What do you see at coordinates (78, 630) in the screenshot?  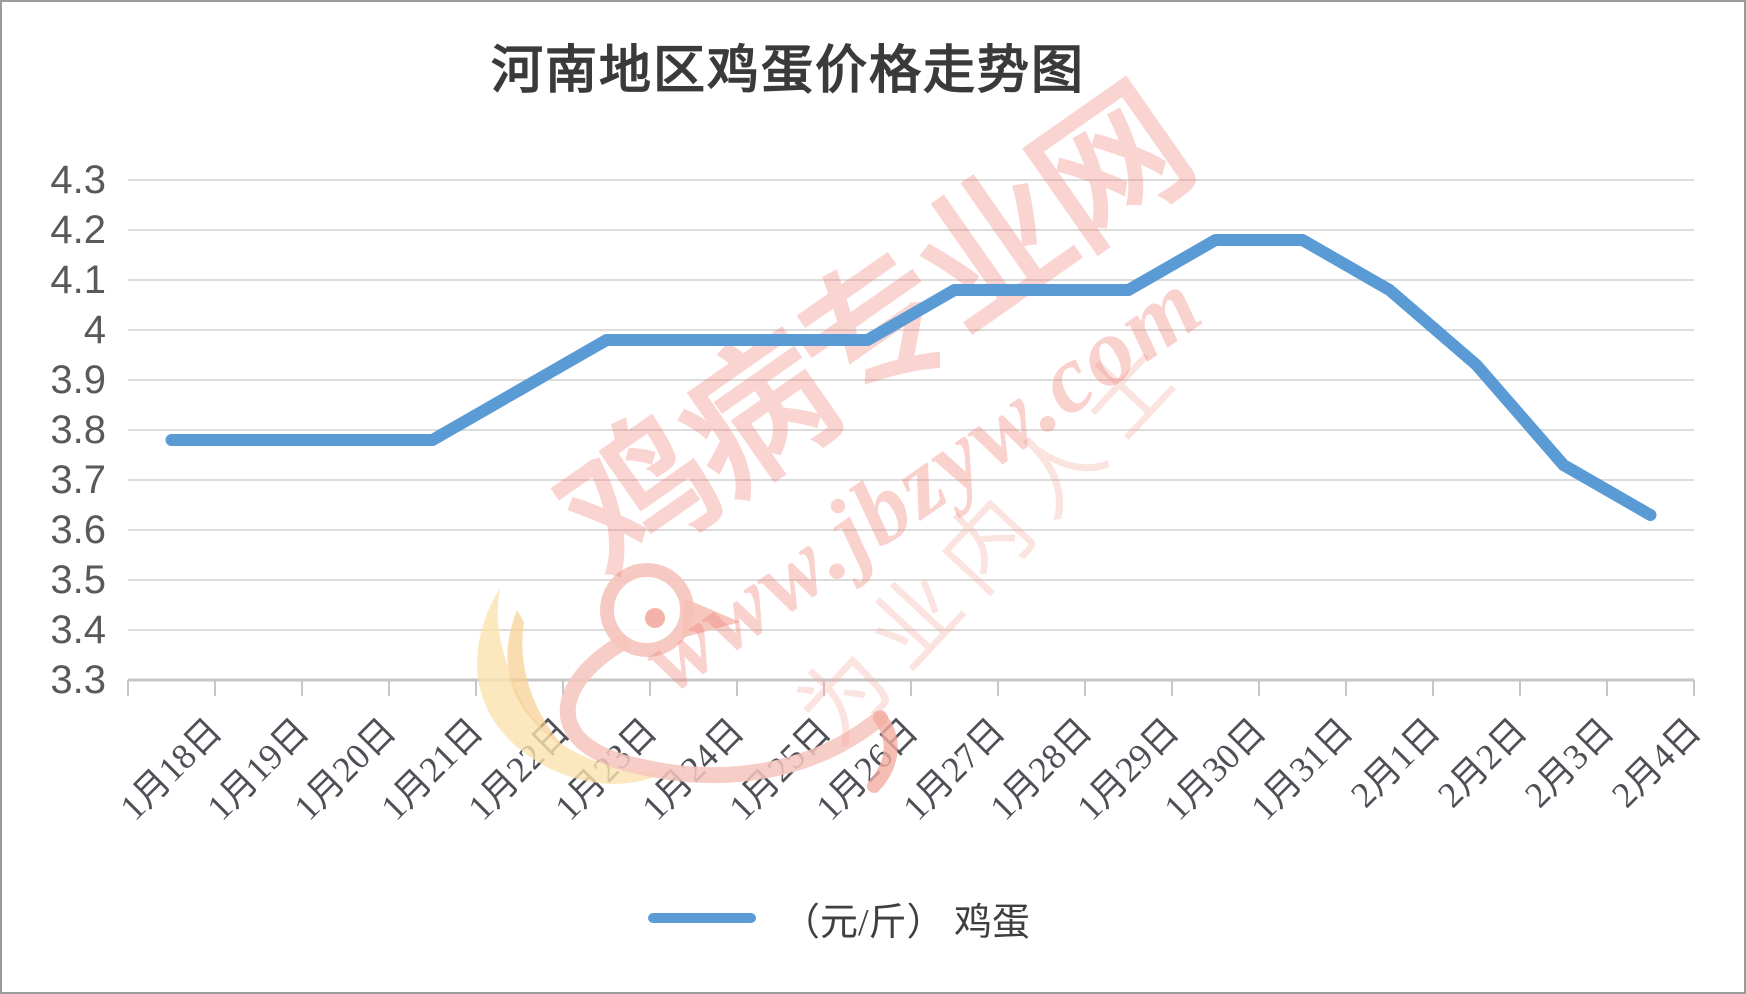 I see `y-axis-tick-label: 3.4` at bounding box center [78, 630].